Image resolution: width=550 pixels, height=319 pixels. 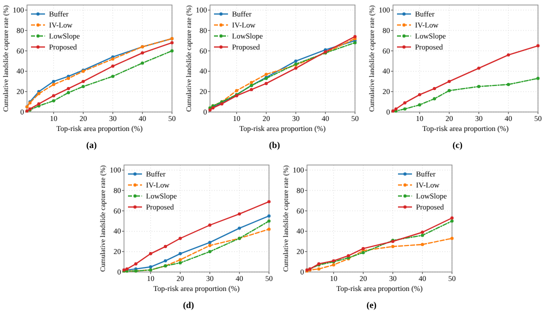 I want to click on text: (a), so click(x=91, y=145).